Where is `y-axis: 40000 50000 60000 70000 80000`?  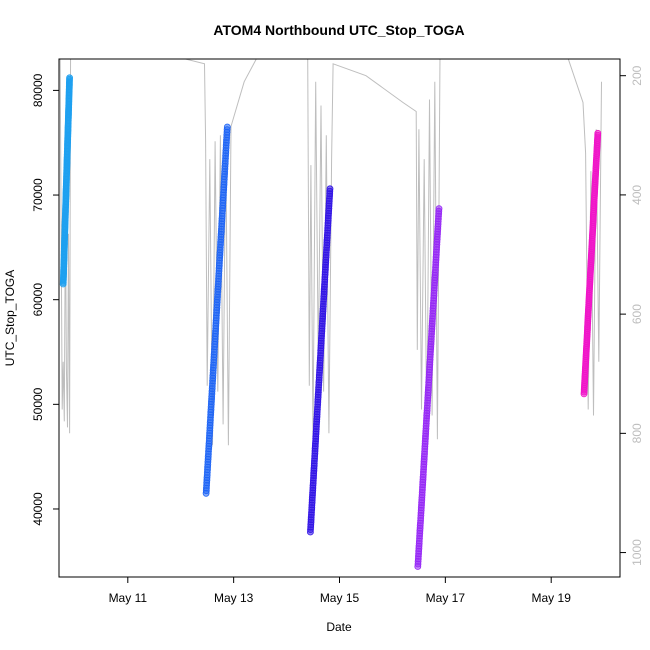 y-axis: 40000 50000 60000 70000 80000 is located at coordinates (45, 299).